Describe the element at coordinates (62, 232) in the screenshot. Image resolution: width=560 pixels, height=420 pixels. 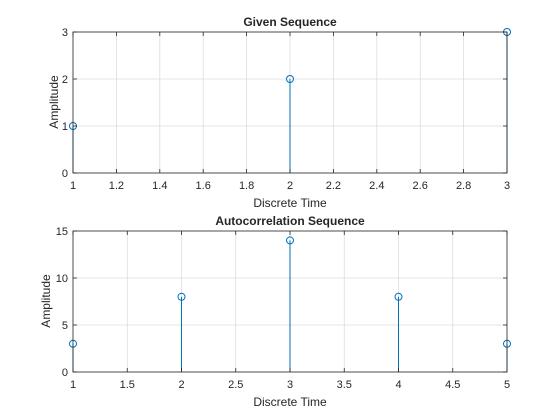
I see `y-tick-label: 15` at that location.